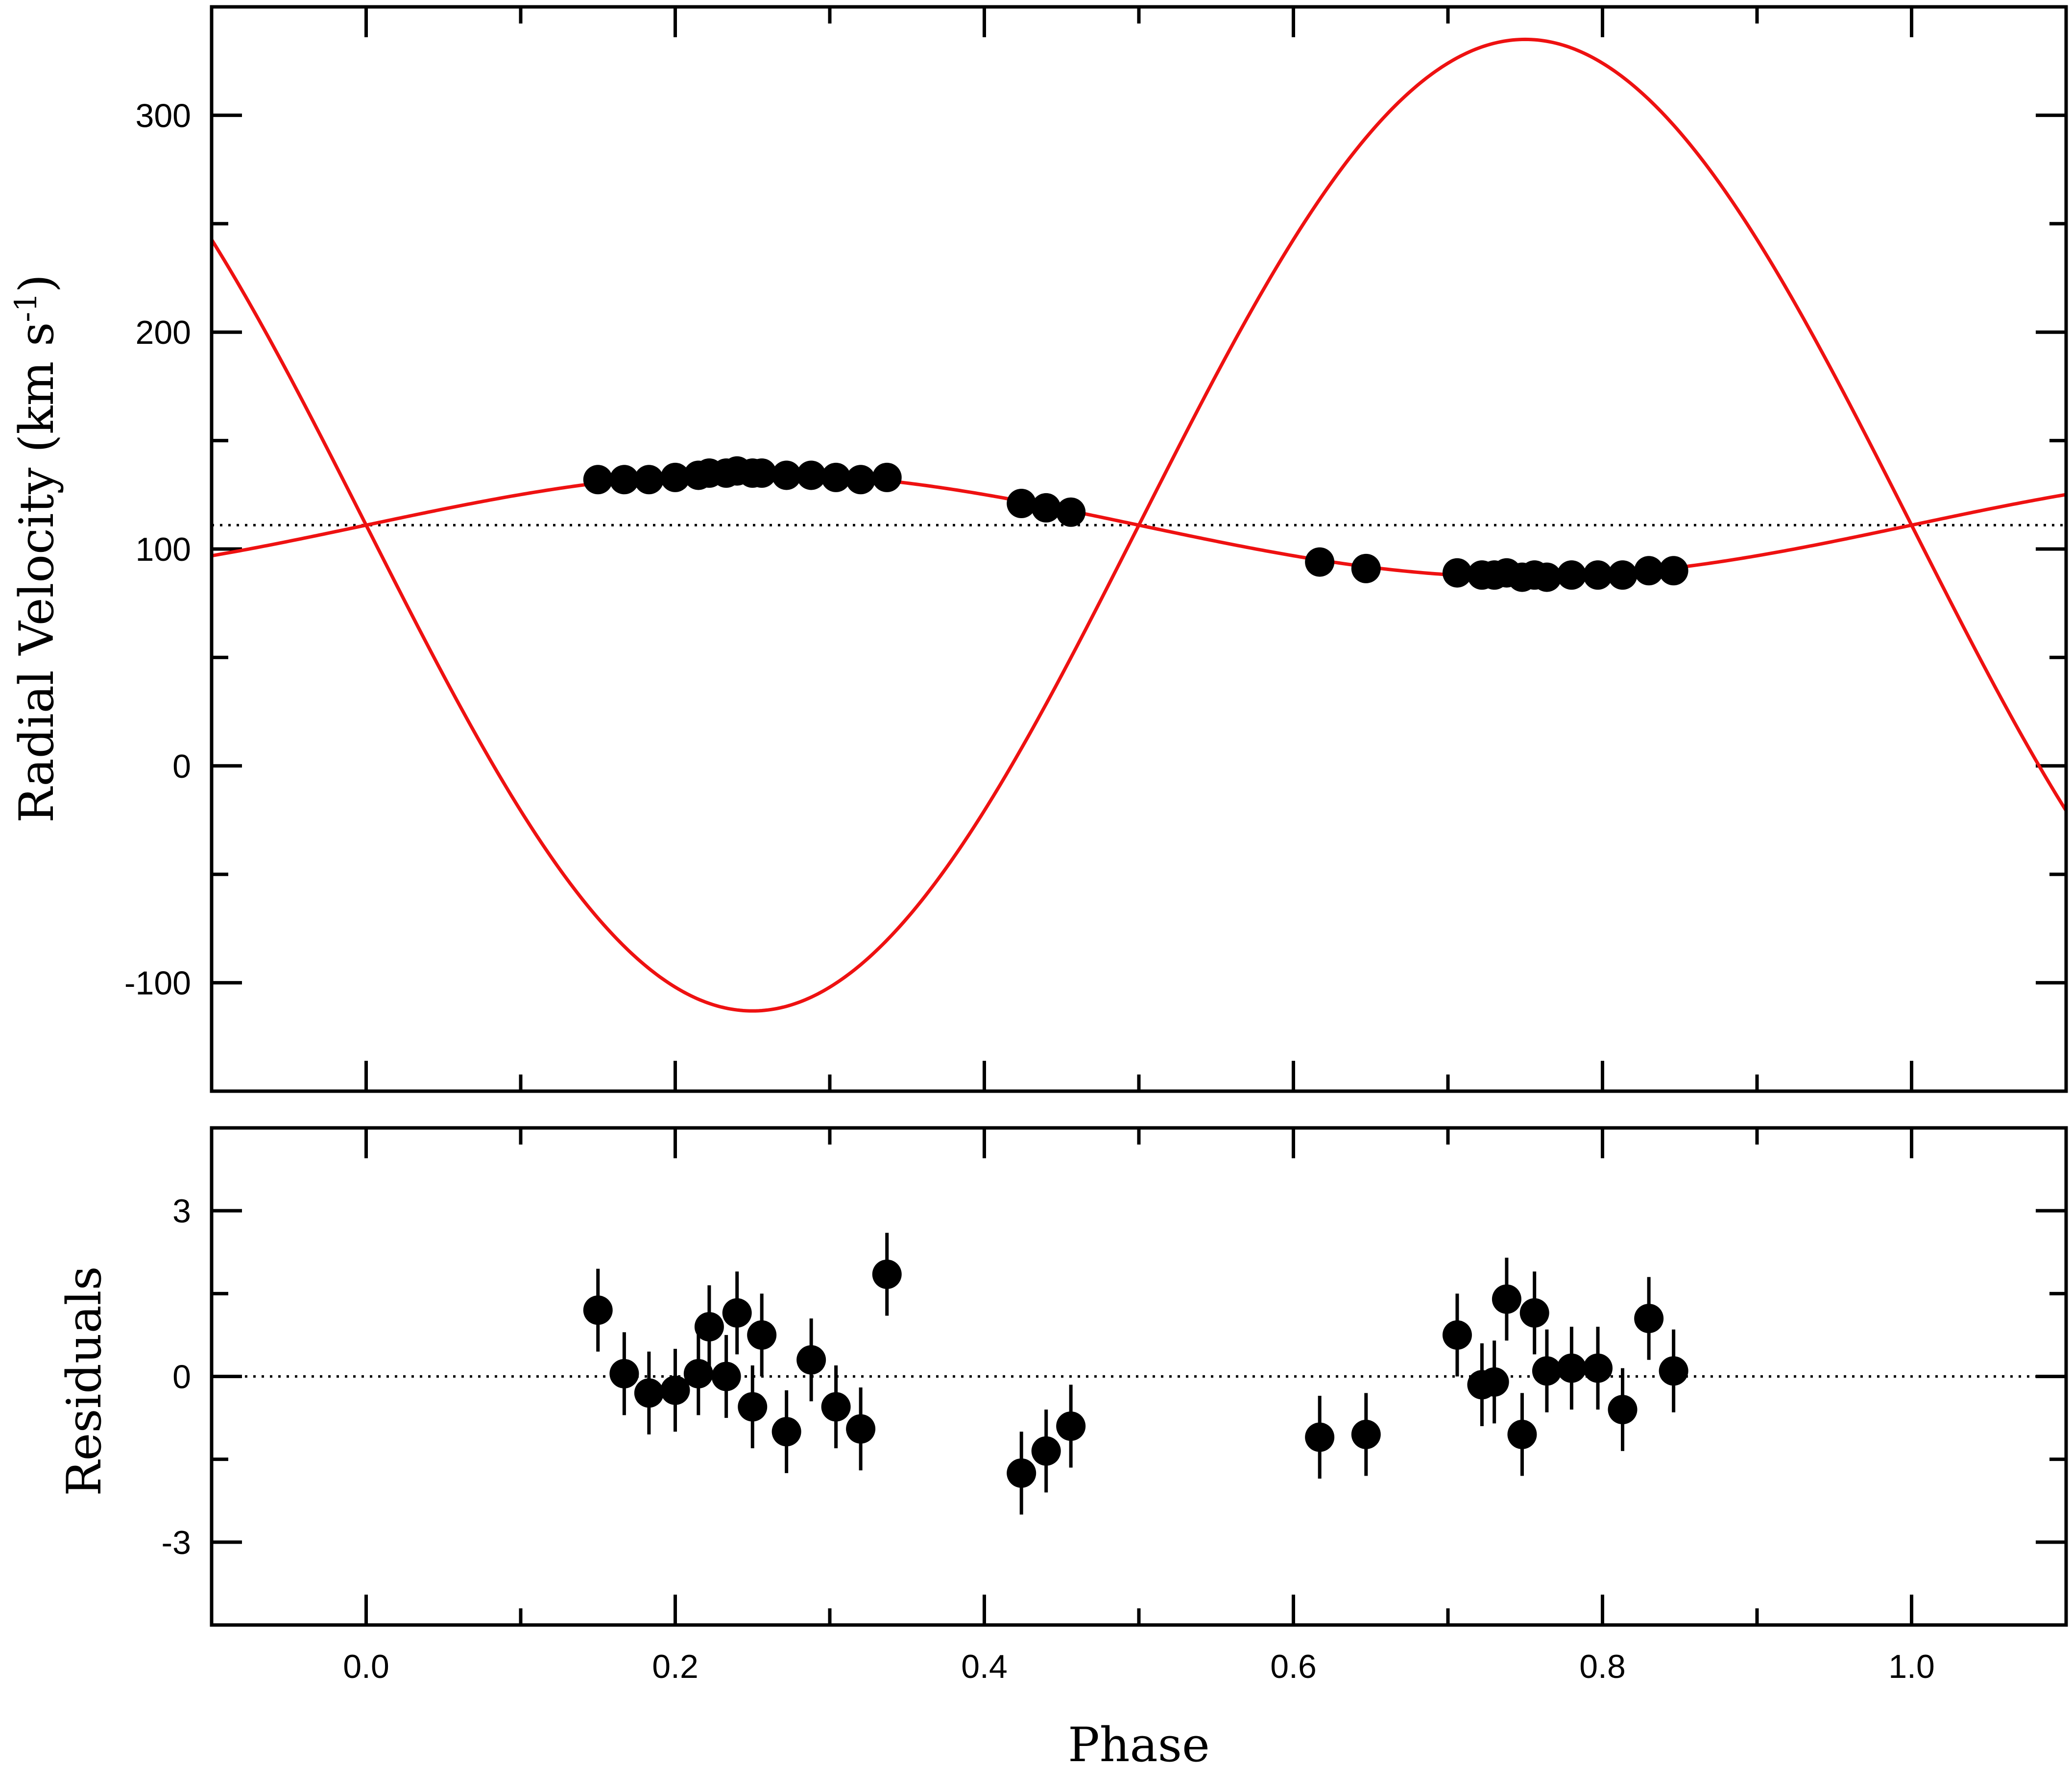 The width and height of the screenshot is (2072, 1768). I want to click on rv-y-tick-labels: -100 0 100 200 300, so click(157, 549).